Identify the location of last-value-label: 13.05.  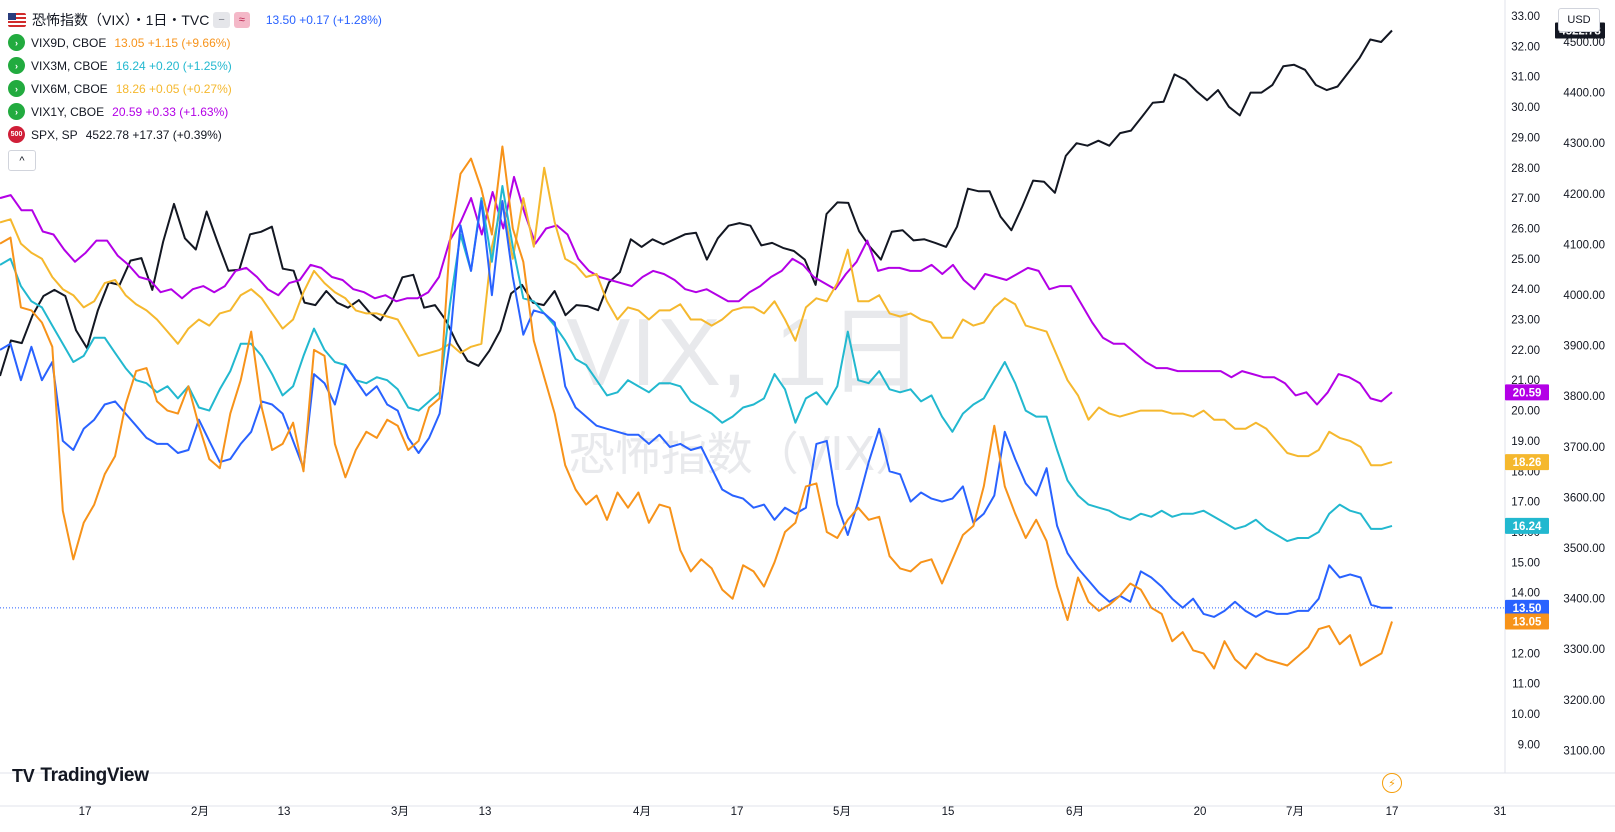
(1527, 622).